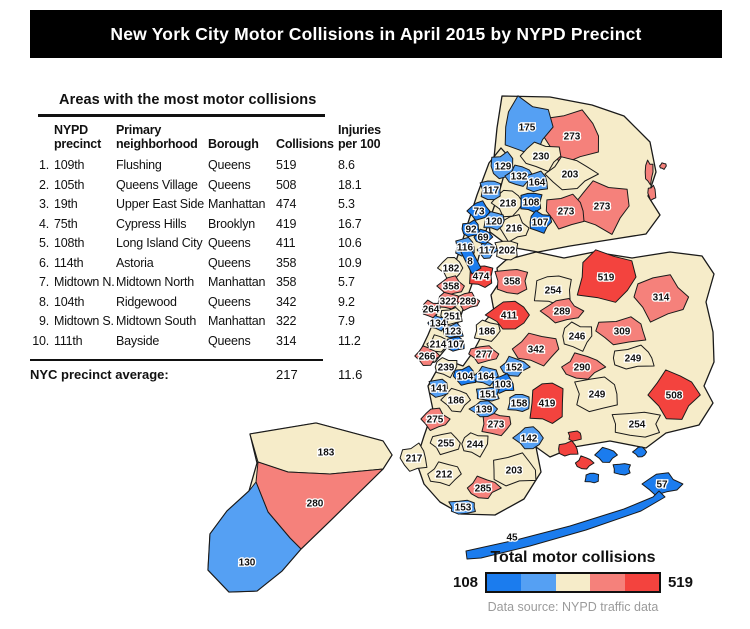 Image resolution: width=750 pixels, height=629 pixels. I want to click on map-region-label: 275, so click(435, 420).